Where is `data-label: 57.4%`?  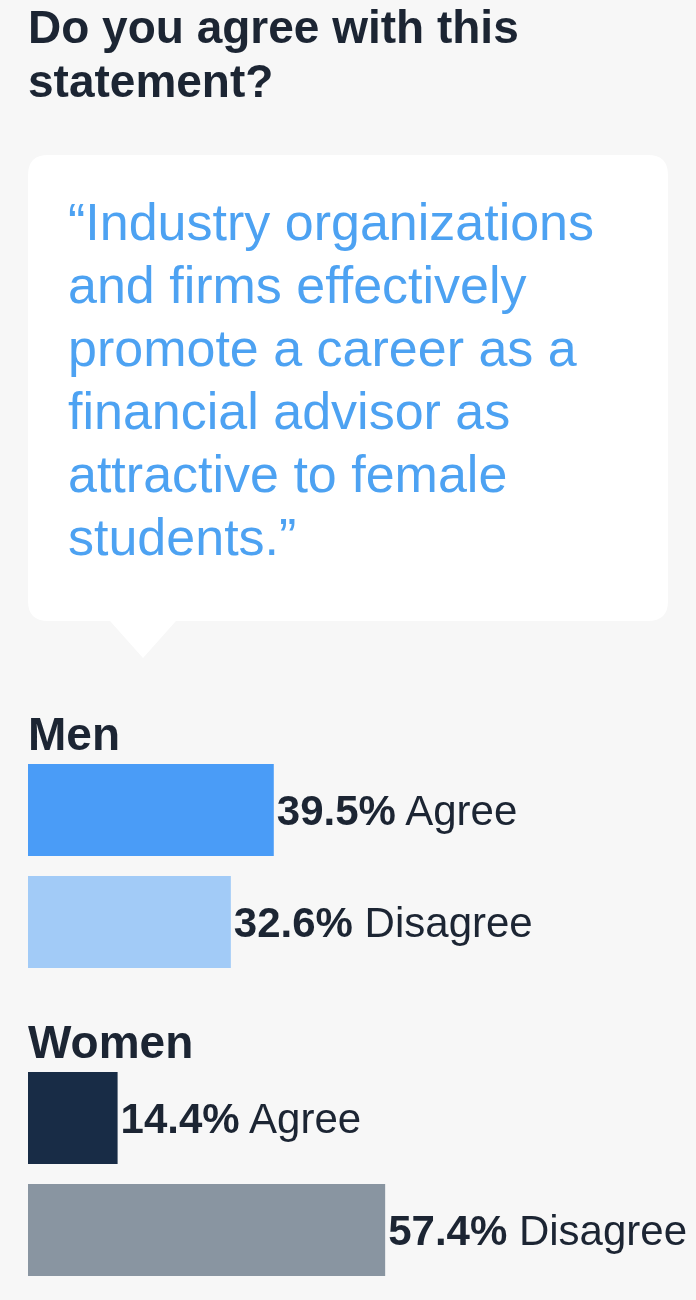 data-label: 57.4% is located at coordinates (448, 1230).